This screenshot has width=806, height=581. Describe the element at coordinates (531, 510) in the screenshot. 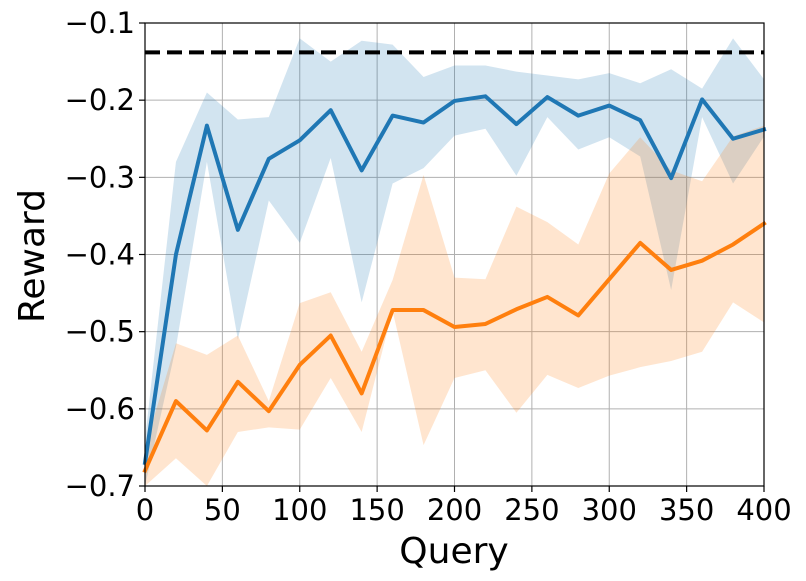

I see `x-tick-label: 250` at that location.